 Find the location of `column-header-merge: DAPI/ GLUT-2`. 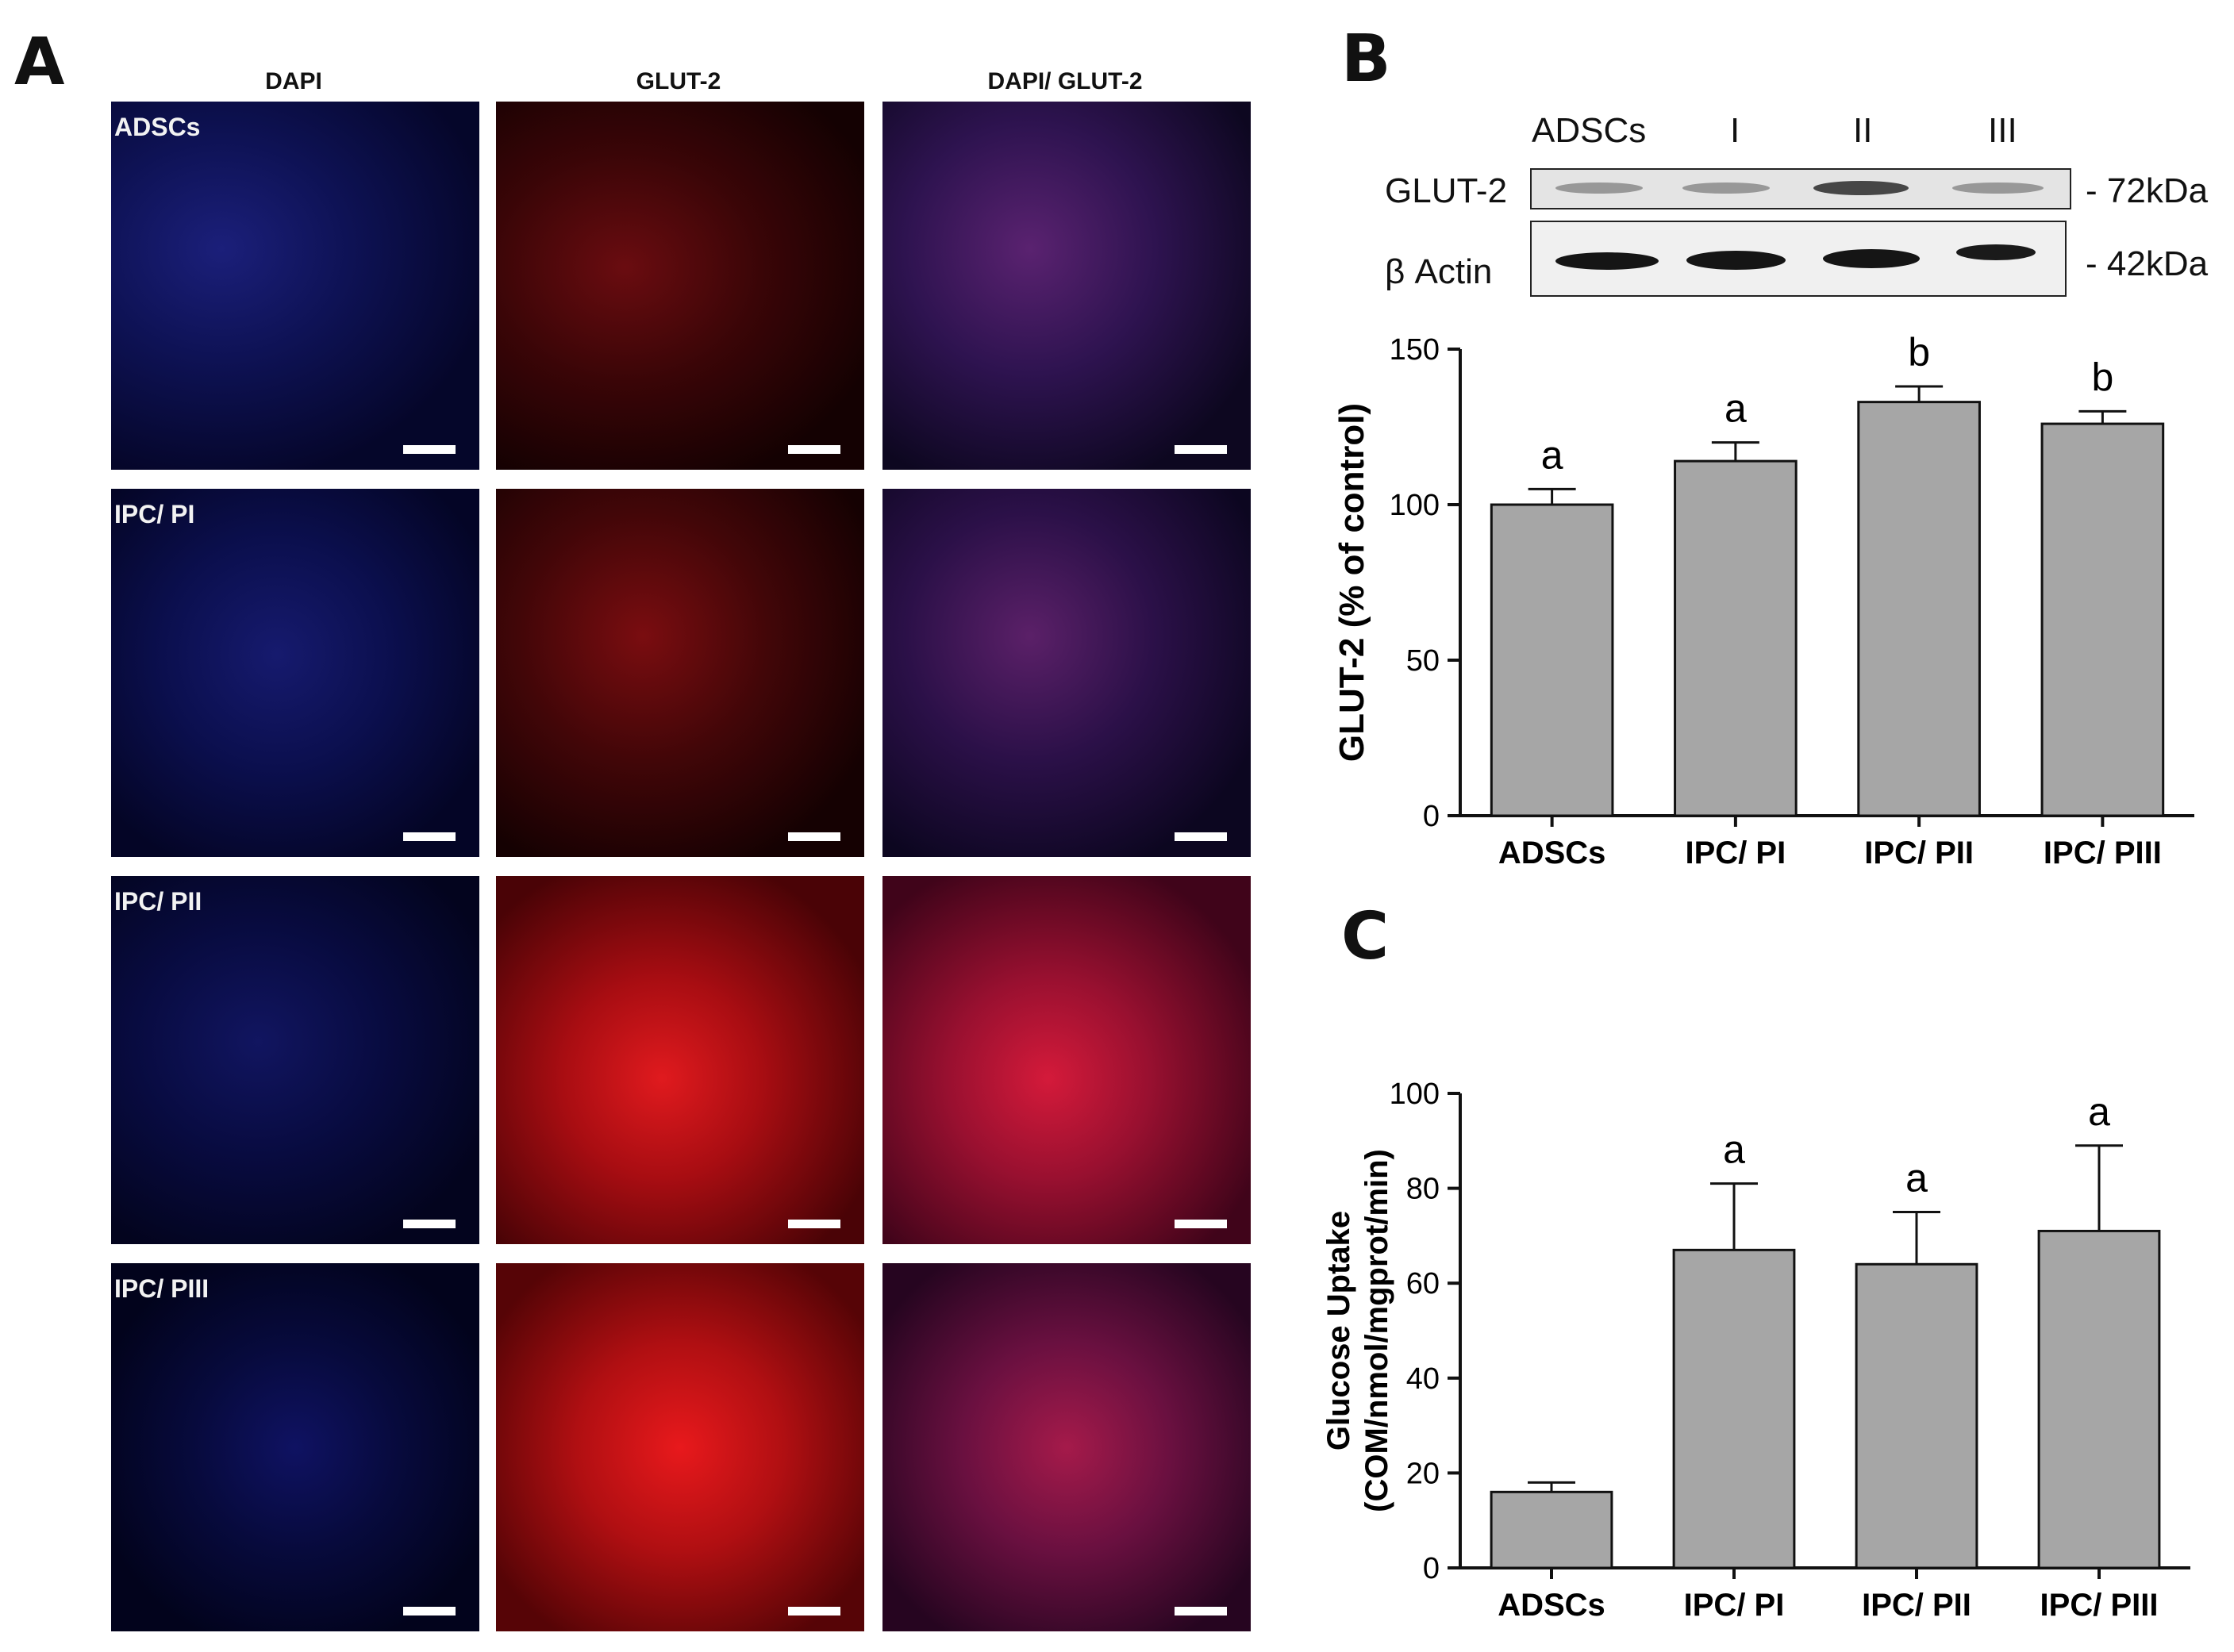

column-header-merge: DAPI/ GLUT-2 is located at coordinates (1065, 81).